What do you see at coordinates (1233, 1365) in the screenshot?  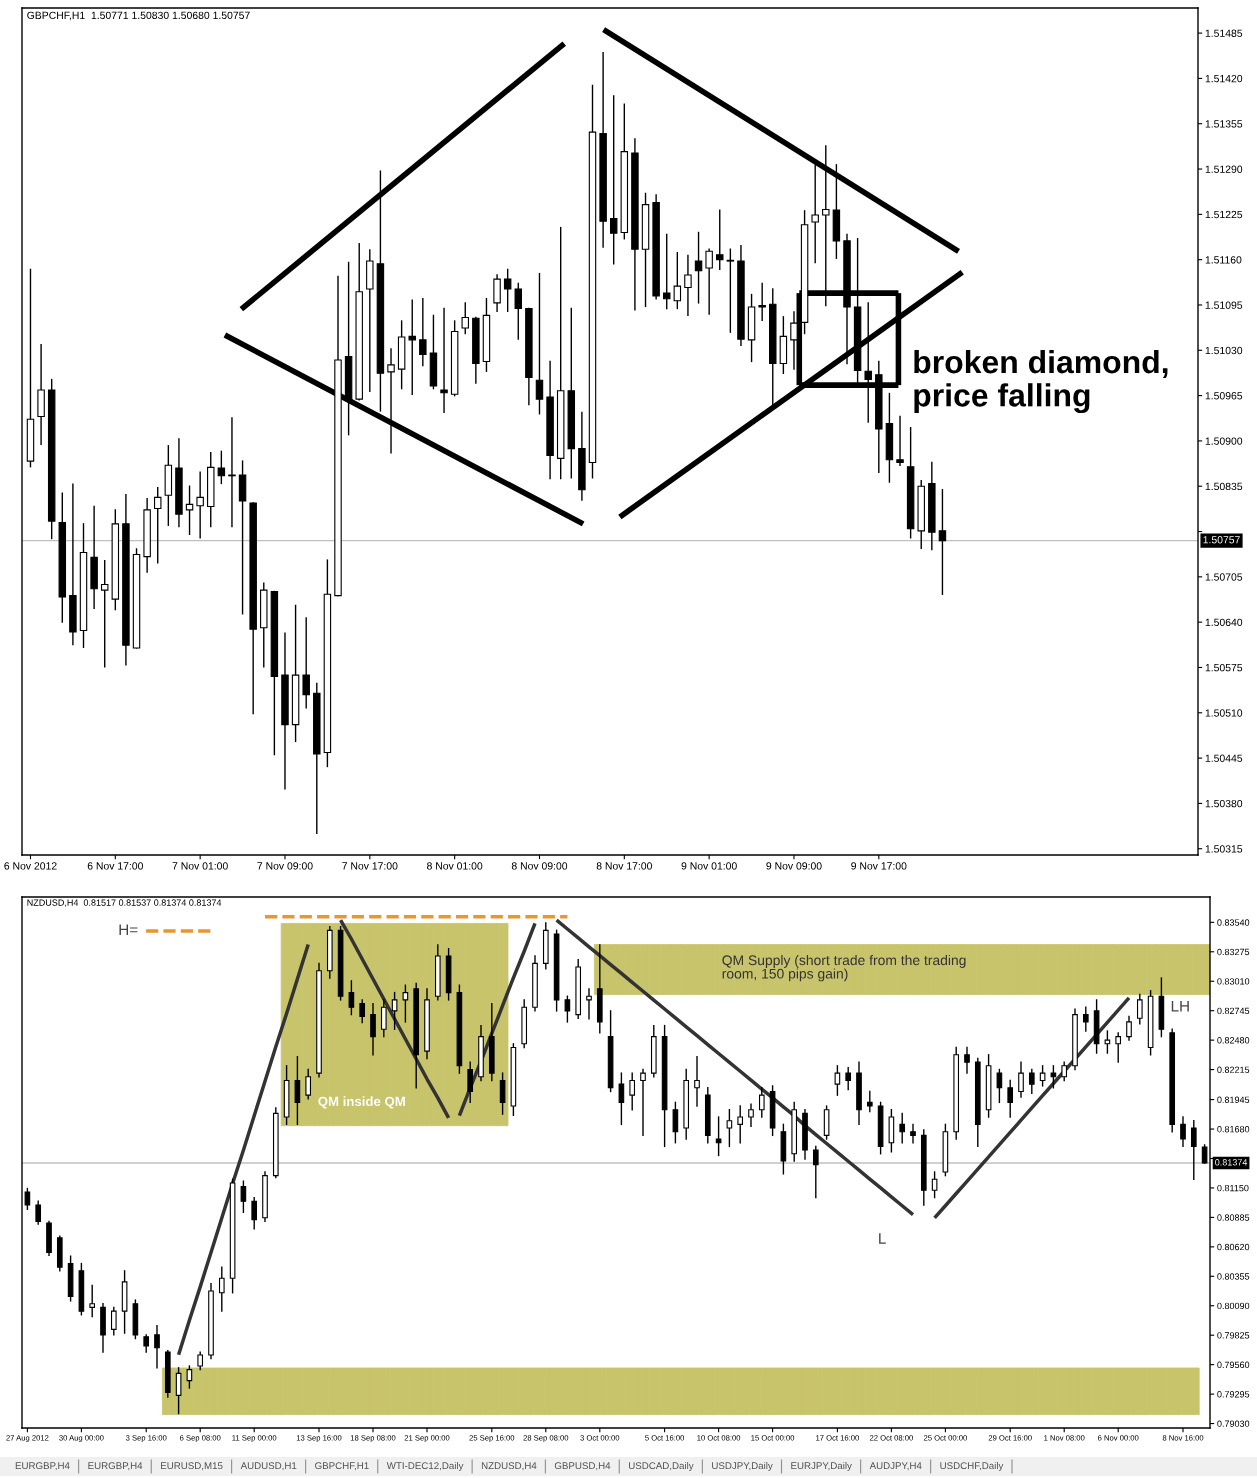 I see `y-tick-label: 0.79560` at bounding box center [1233, 1365].